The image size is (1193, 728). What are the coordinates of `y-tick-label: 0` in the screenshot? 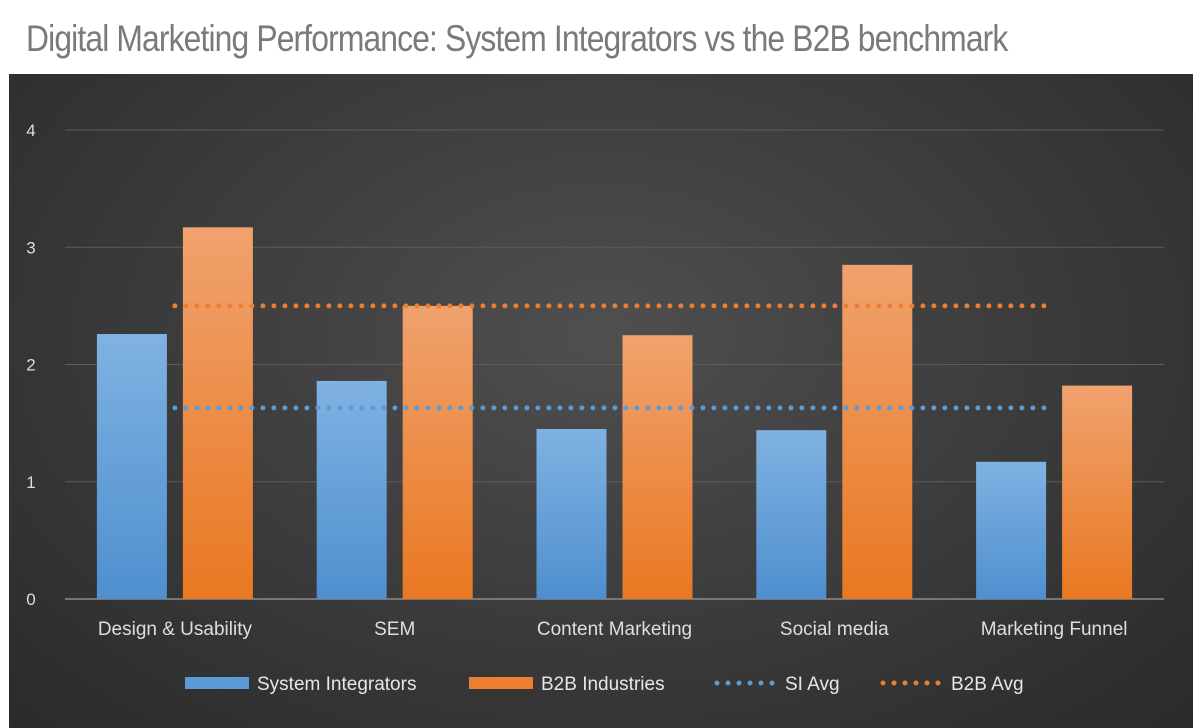 It's located at (30, 599).